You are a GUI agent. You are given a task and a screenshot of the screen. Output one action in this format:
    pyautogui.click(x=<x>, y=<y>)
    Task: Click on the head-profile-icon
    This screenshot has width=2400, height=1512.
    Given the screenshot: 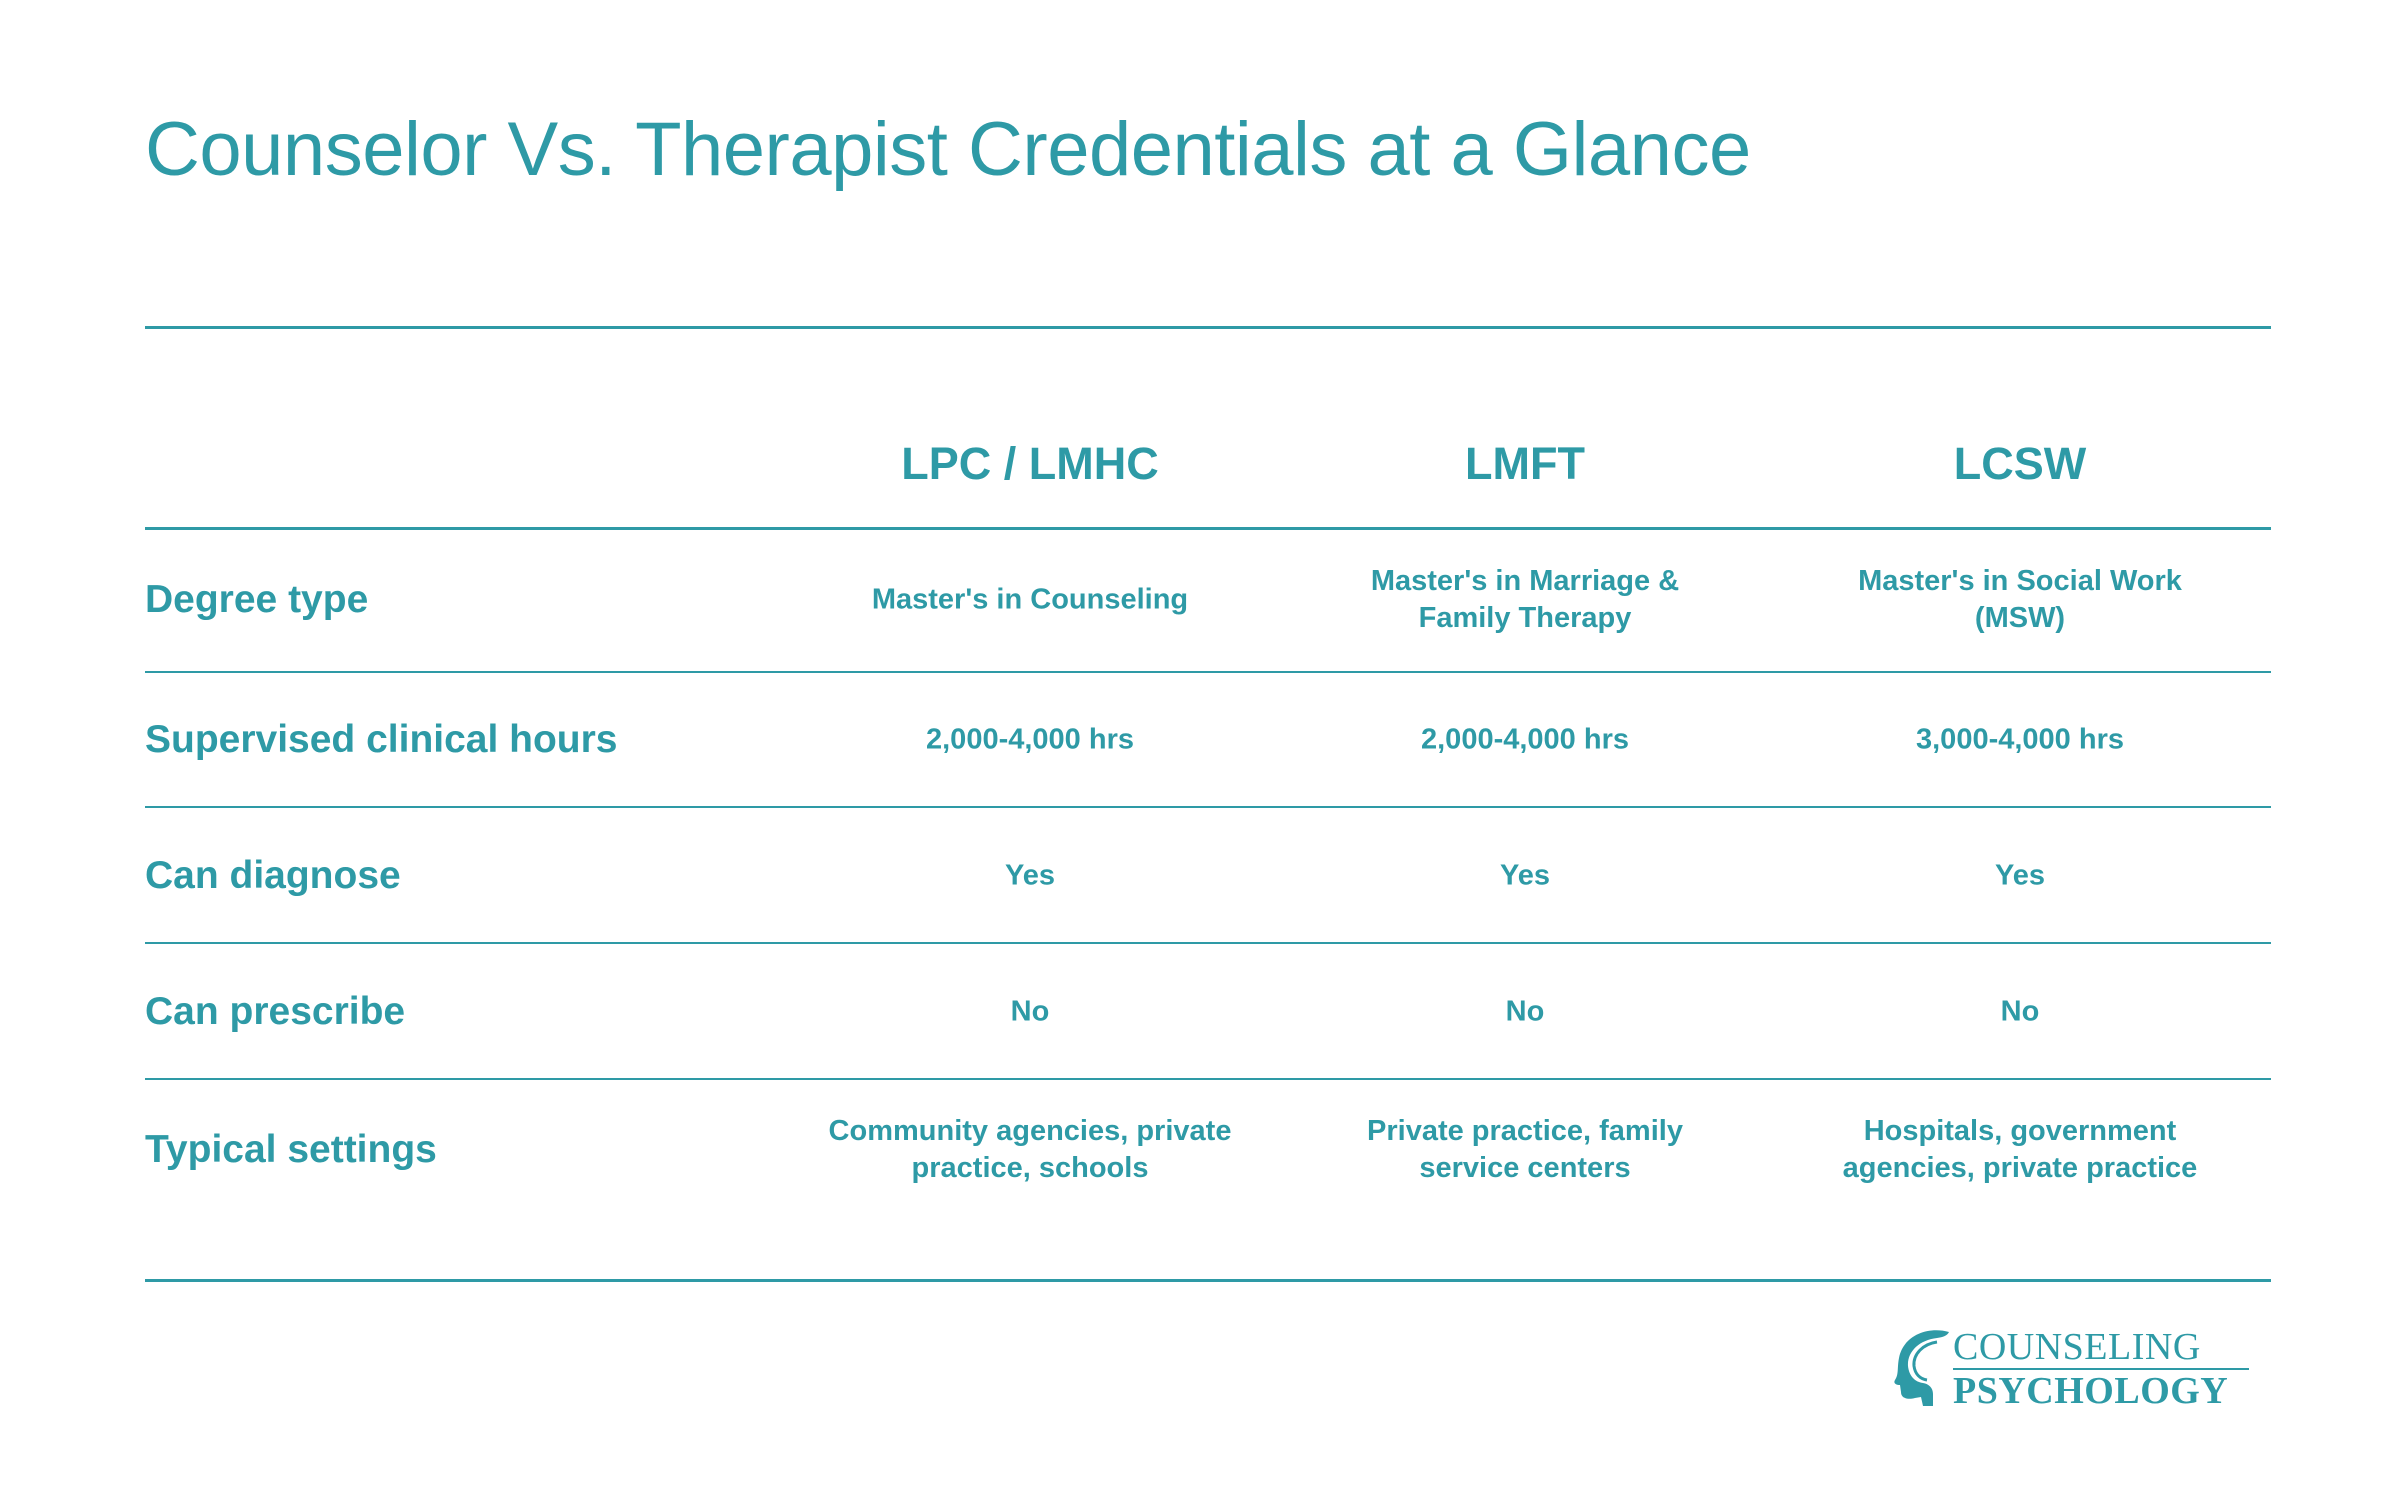 What is the action you would take?
    pyautogui.click(x=1921, y=1368)
    